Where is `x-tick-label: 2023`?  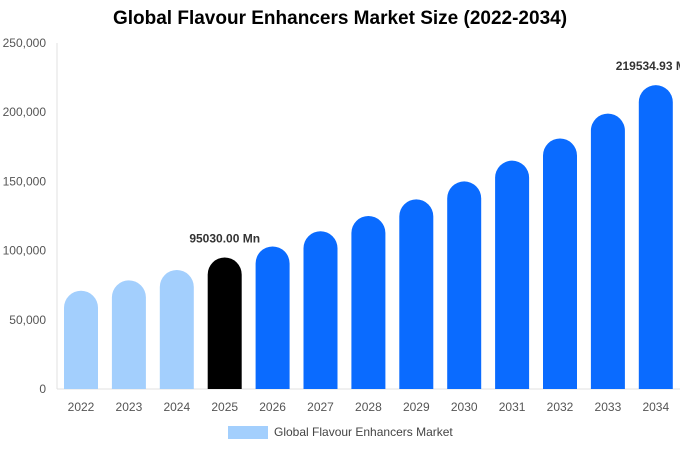 x-tick-label: 2023 is located at coordinates (129, 407).